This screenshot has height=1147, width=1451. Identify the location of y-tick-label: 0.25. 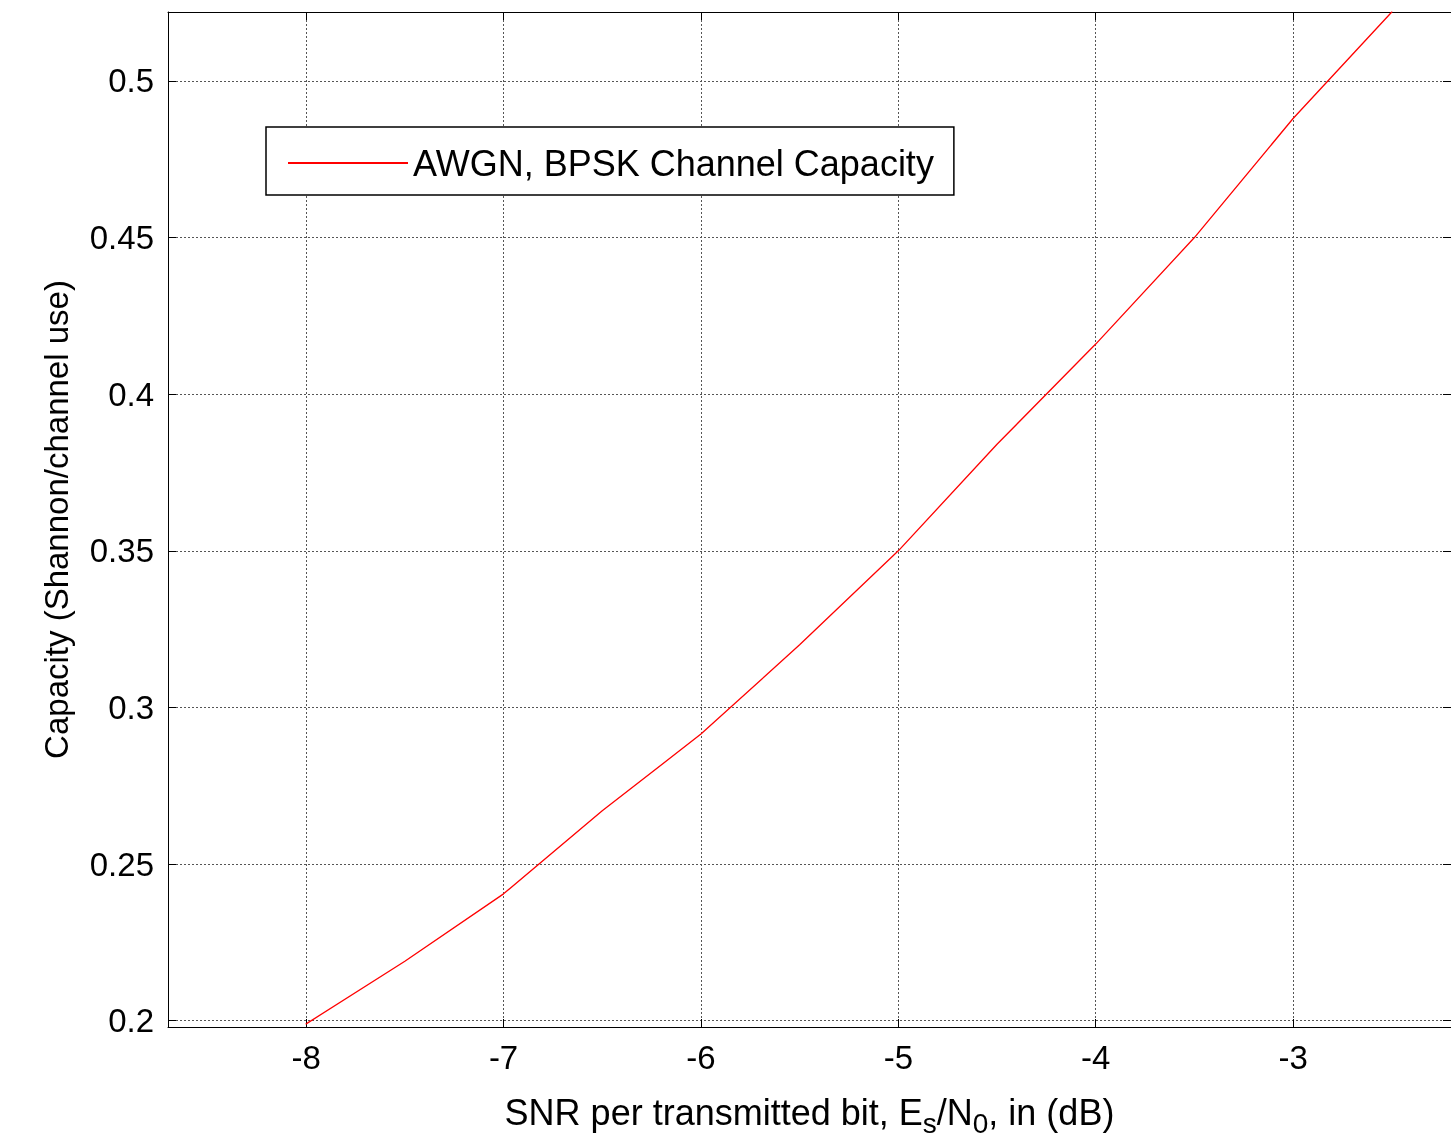
(121, 864).